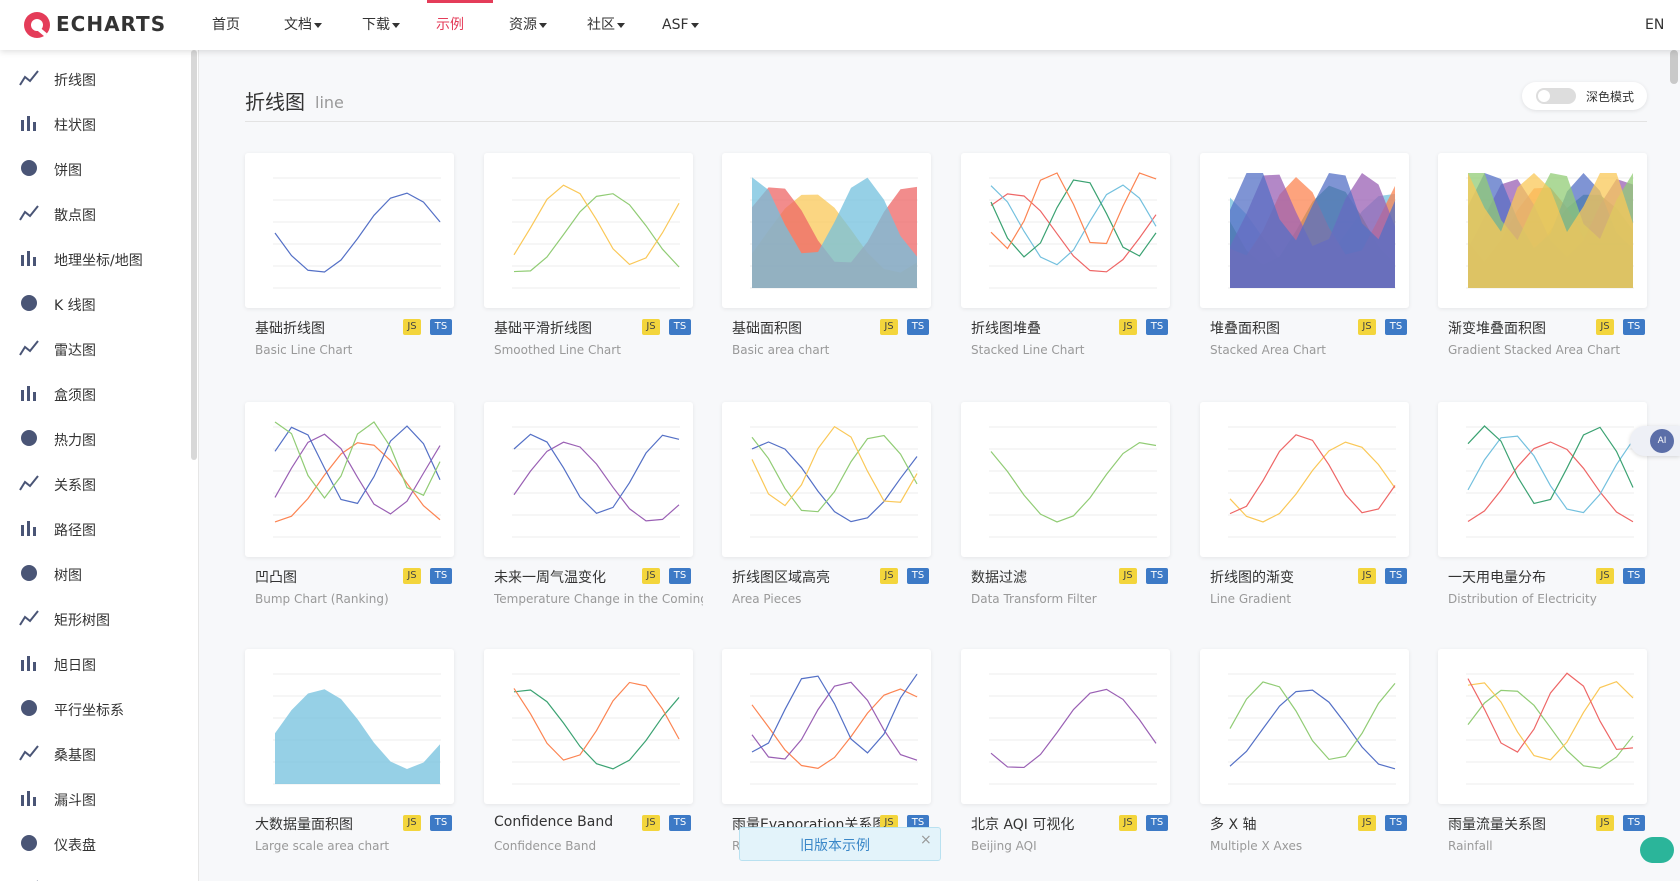 The height and width of the screenshot is (881, 1680). I want to click on language-switch: EN, so click(1655, 25).